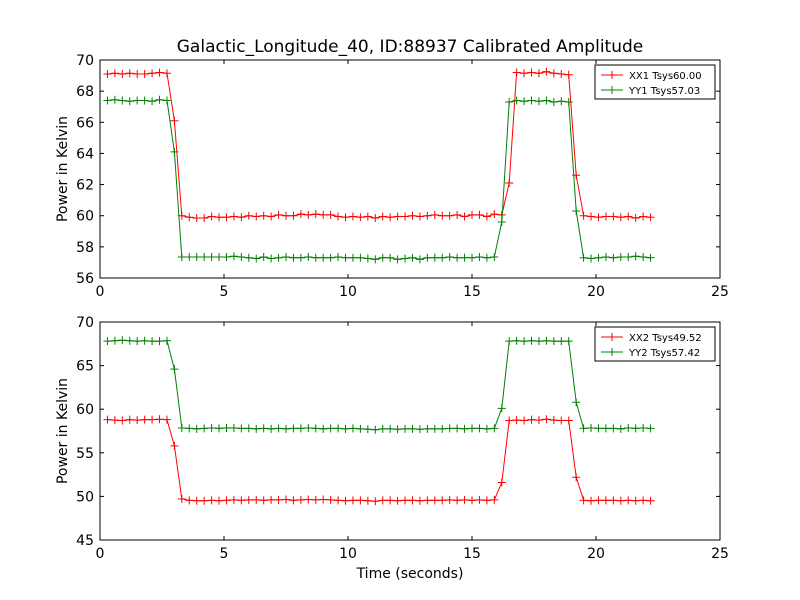 The image size is (800, 600). I want to click on x-axis-label: Time (seconds), so click(410, 574).